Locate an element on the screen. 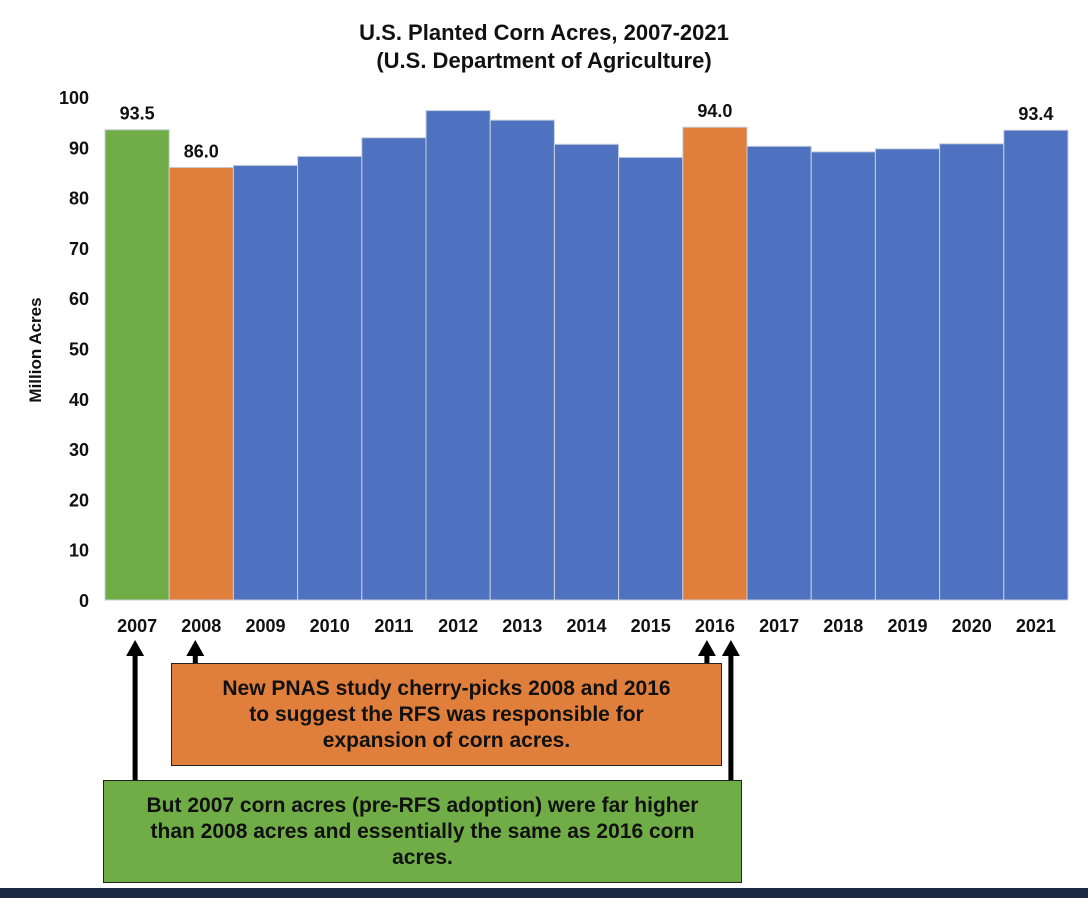  x-tick-label: 2012 is located at coordinates (458, 626).